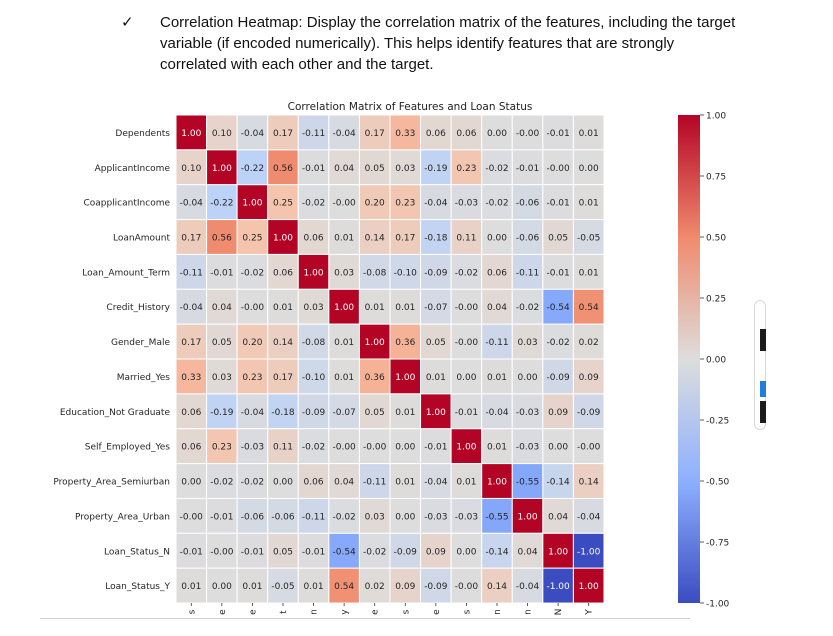 This screenshot has width=833, height=636. What do you see at coordinates (253, 308) in the screenshot?
I see `cell-value-label: -0.00` at bounding box center [253, 308].